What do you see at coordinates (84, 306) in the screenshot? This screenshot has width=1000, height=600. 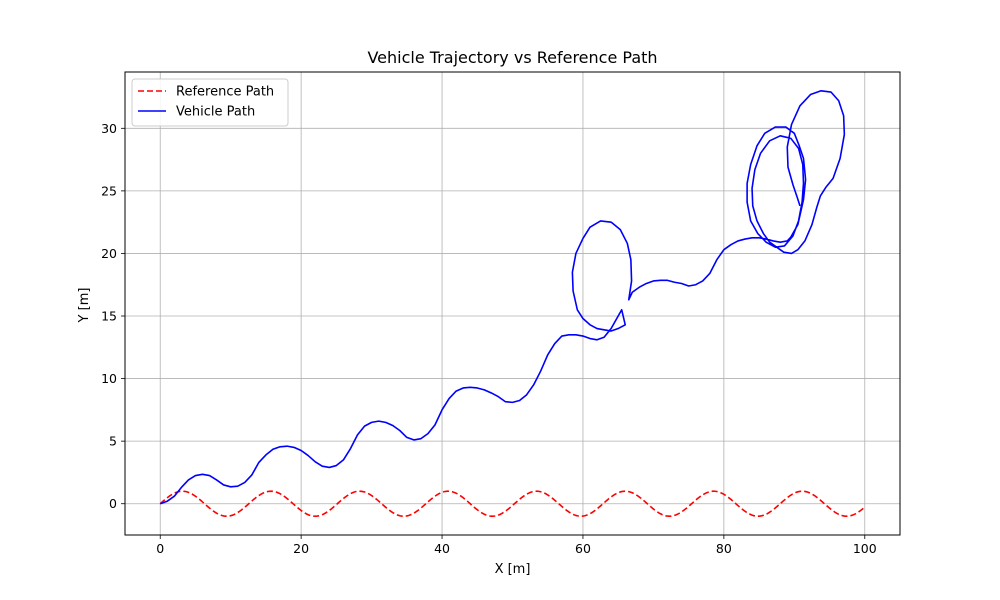 I see `y-axis-label: Y [m]` at bounding box center [84, 306].